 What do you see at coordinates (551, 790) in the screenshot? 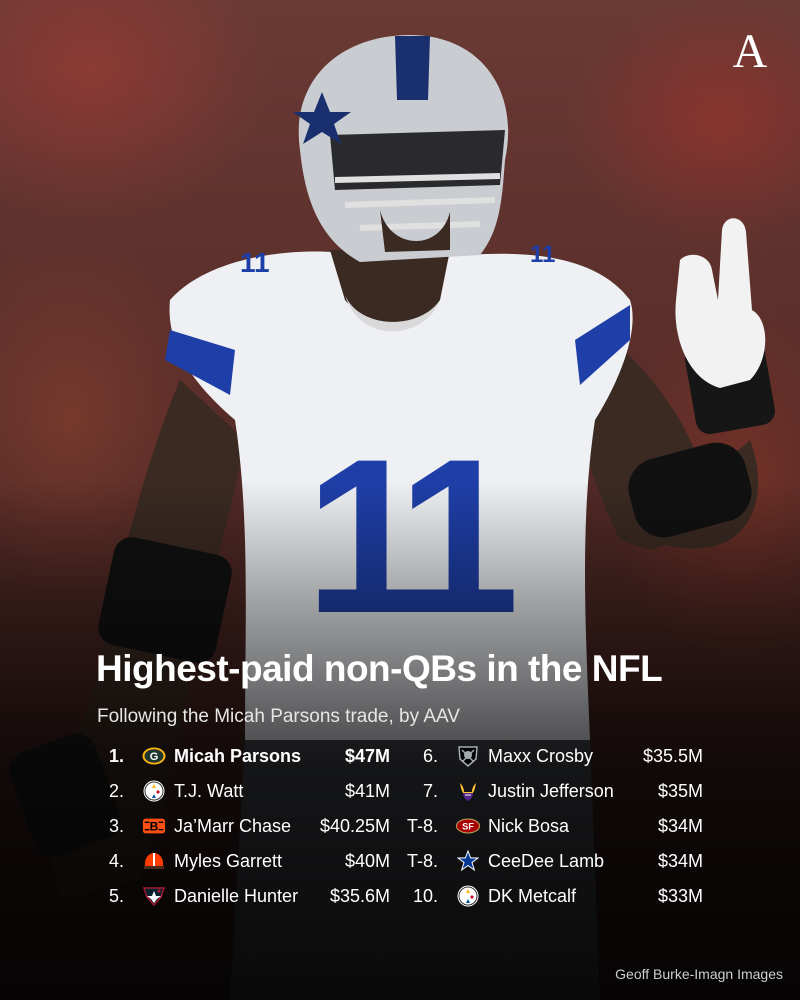
I see `player-name: Justin Jefferson` at bounding box center [551, 790].